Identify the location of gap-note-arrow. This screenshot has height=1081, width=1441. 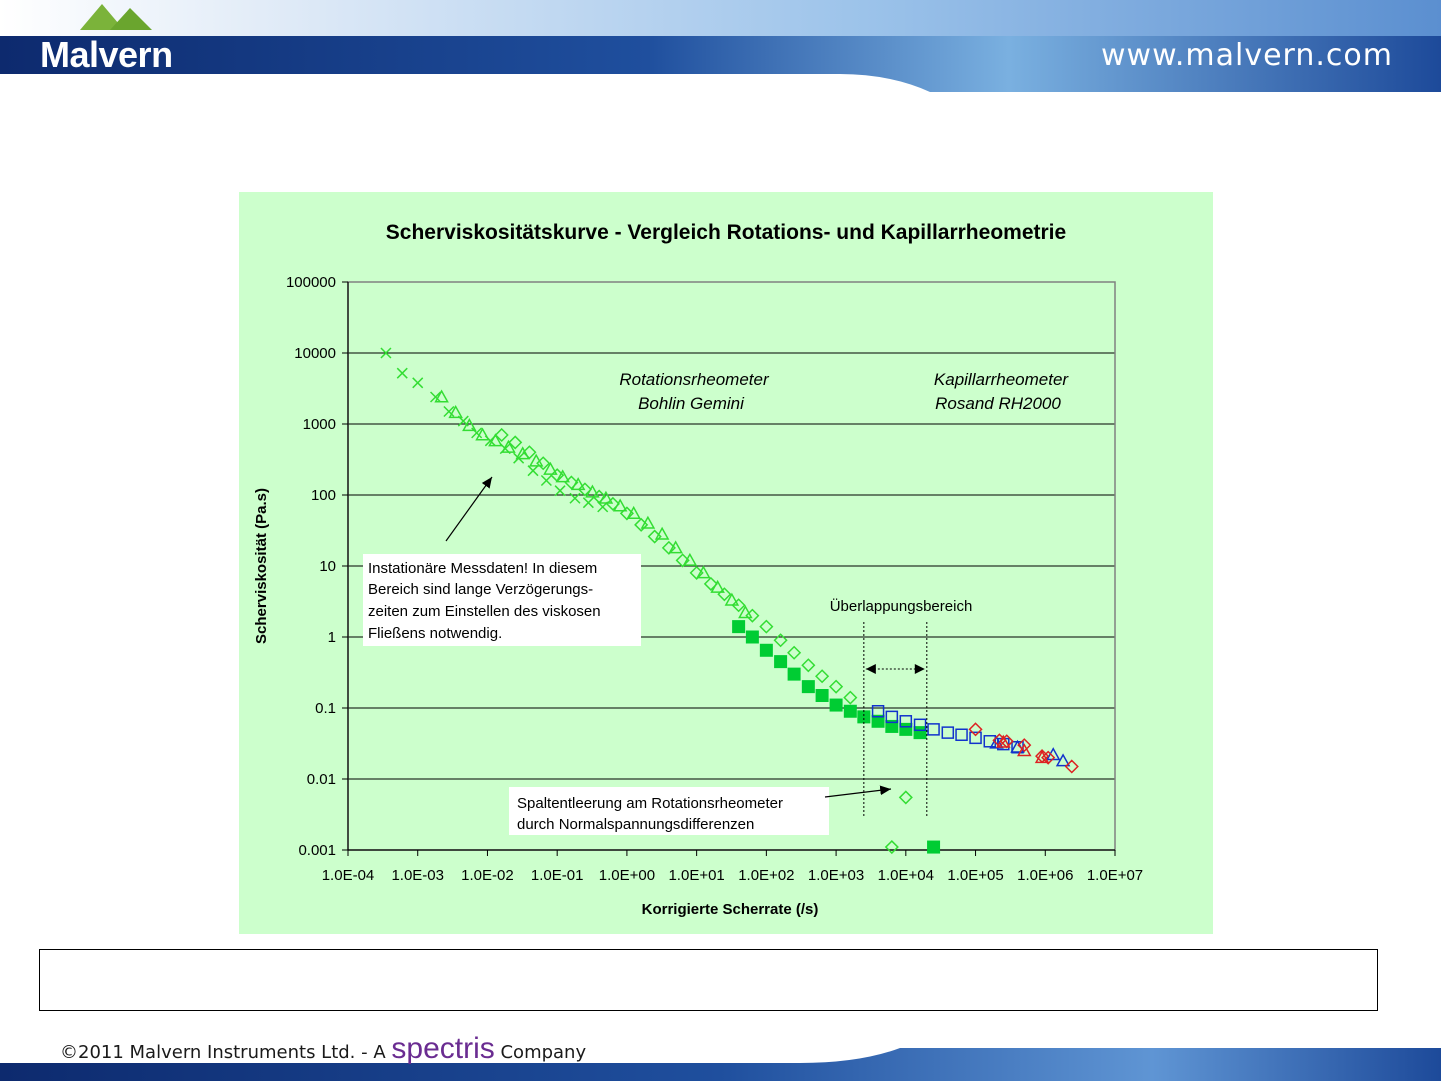
(858, 791).